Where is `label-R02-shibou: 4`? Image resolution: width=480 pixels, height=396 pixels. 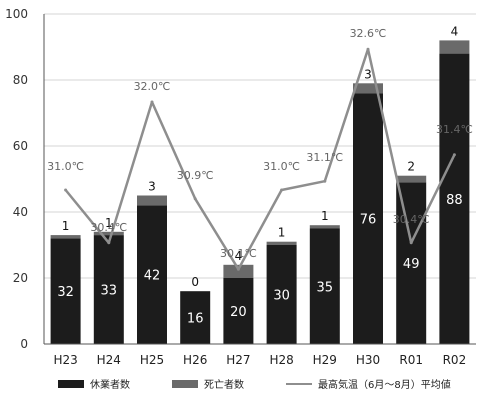
label-R02-shibou: 4 is located at coordinates (455, 31).